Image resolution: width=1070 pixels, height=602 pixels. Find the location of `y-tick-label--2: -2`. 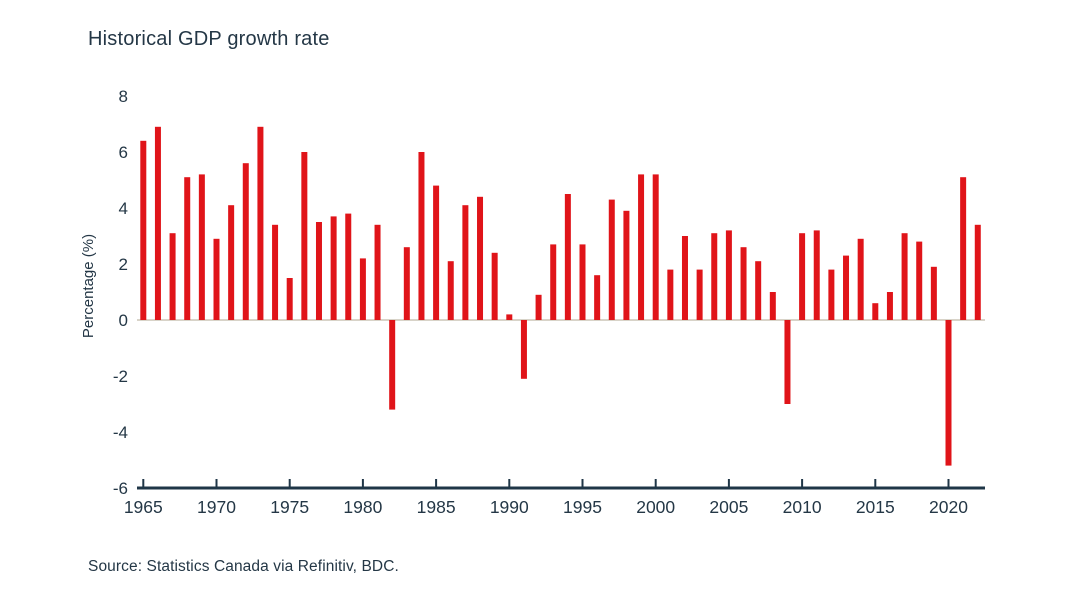

y-tick-label--2: -2 is located at coordinates (120, 376).